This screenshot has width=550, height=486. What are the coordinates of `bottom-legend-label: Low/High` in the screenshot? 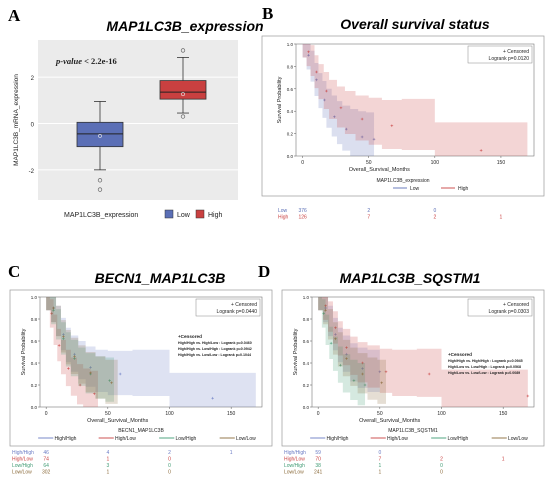 It's located at (185, 439).